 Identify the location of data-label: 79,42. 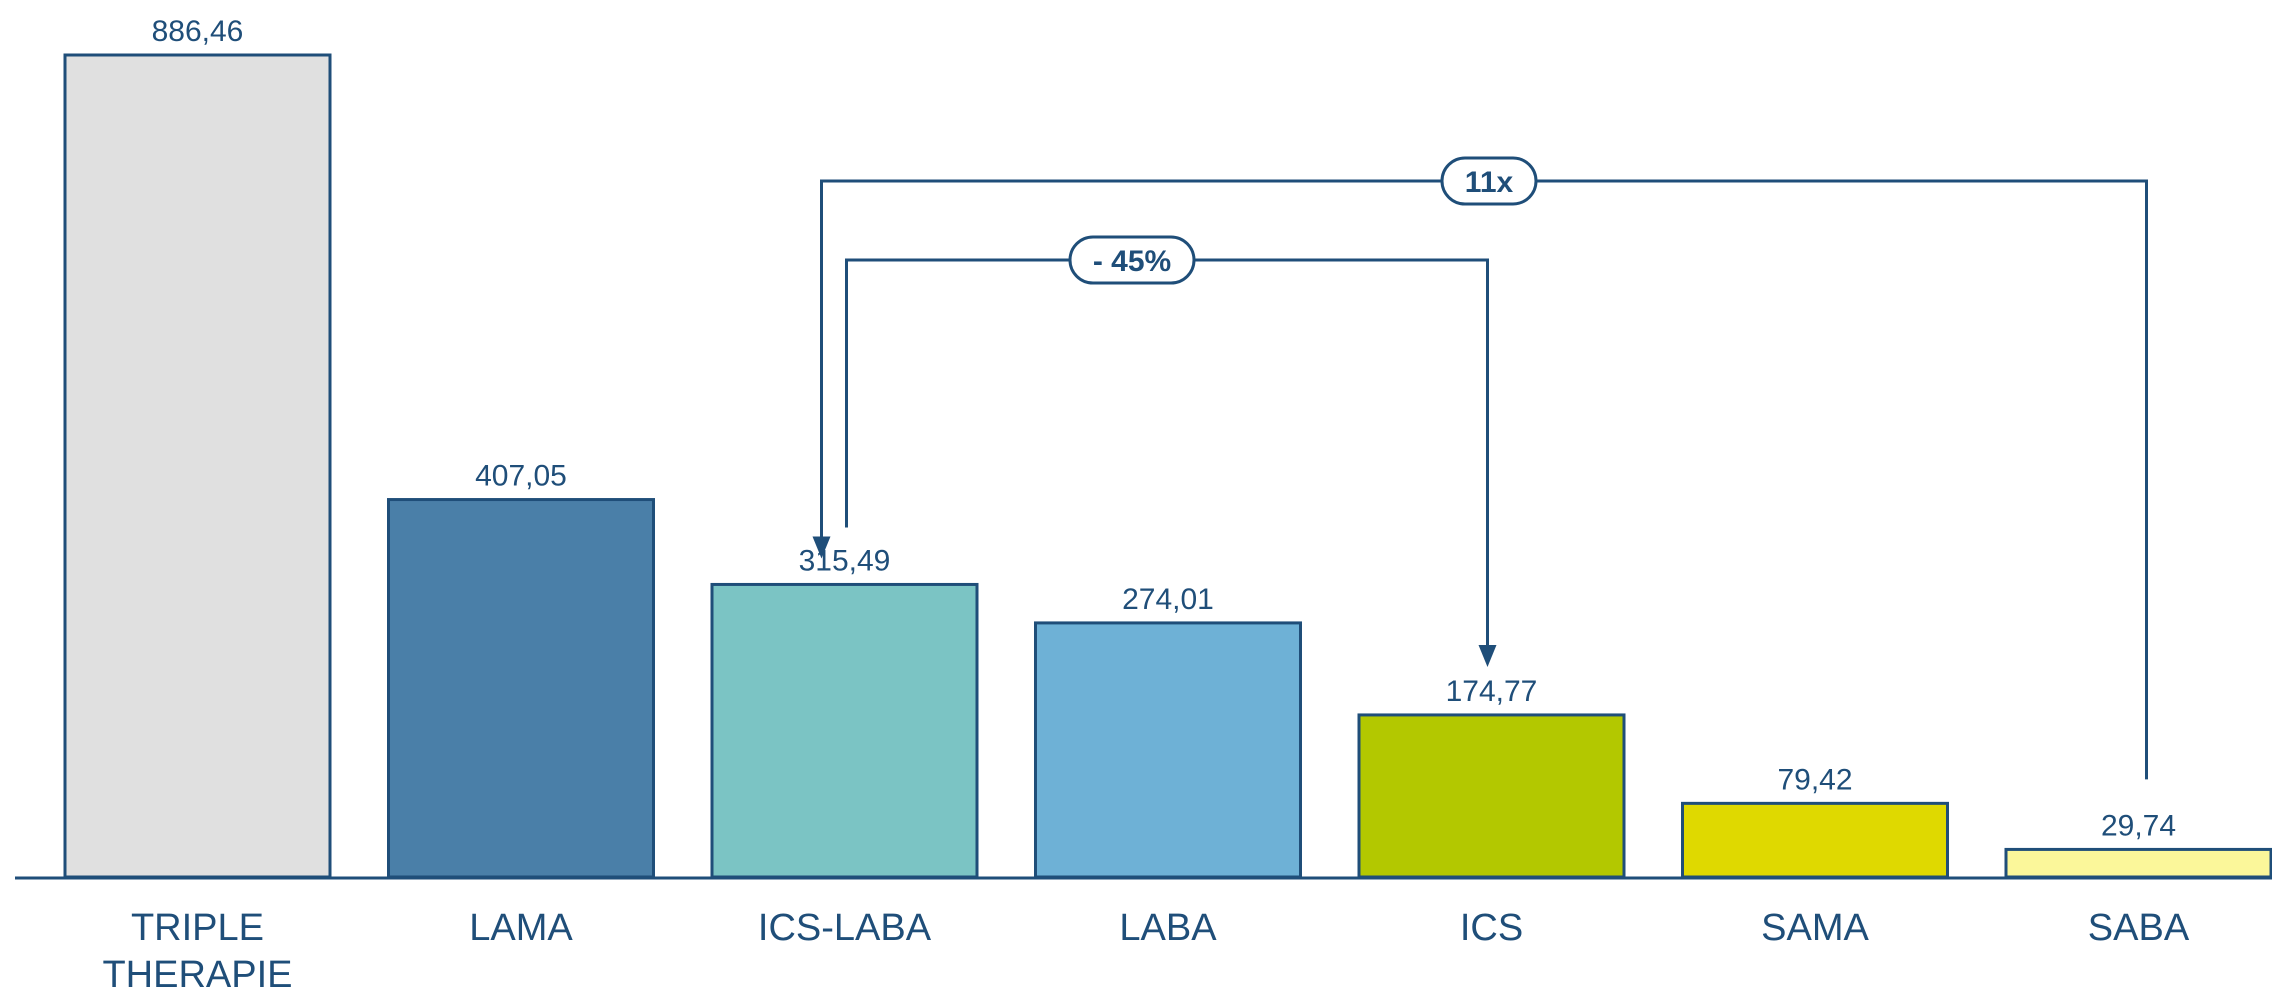
(1814, 779).